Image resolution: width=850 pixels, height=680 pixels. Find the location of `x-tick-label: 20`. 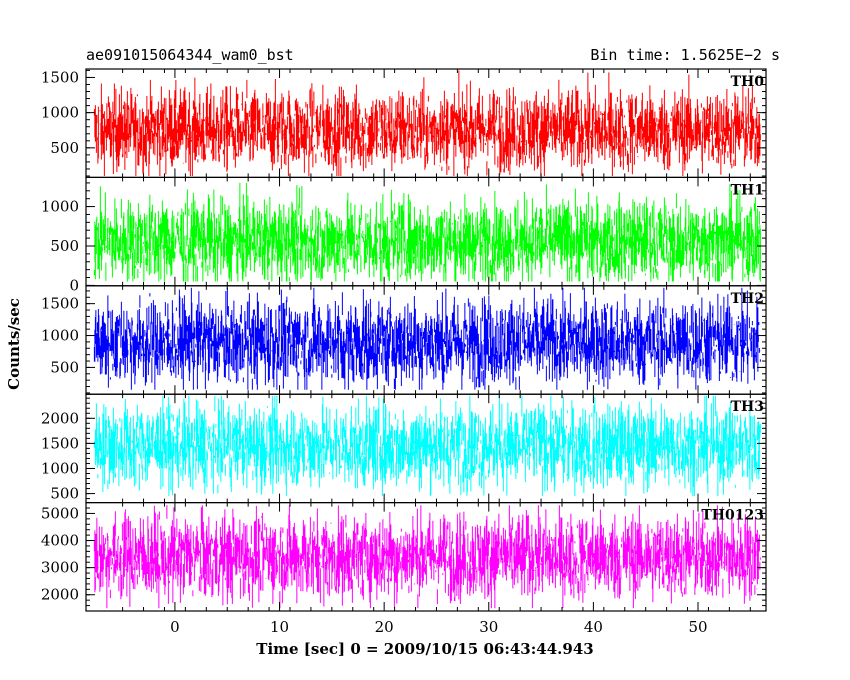

x-tick-label: 20 is located at coordinates (384, 627).